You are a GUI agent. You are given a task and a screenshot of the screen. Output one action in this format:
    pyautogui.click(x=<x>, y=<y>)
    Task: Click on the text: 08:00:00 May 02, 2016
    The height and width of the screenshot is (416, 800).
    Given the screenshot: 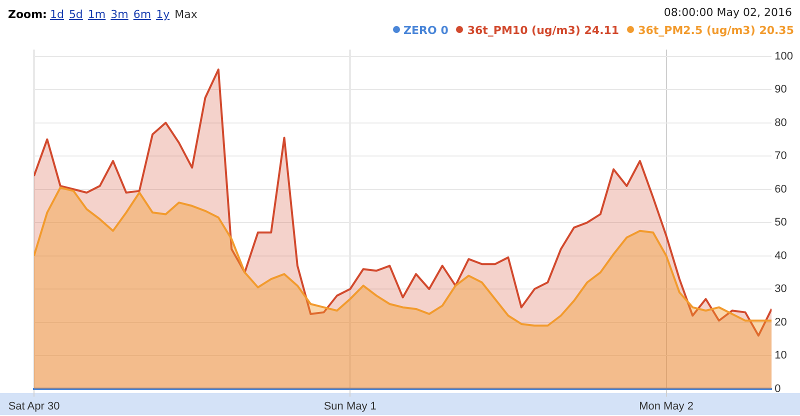 What is the action you would take?
    pyautogui.click(x=728, y=12)
    